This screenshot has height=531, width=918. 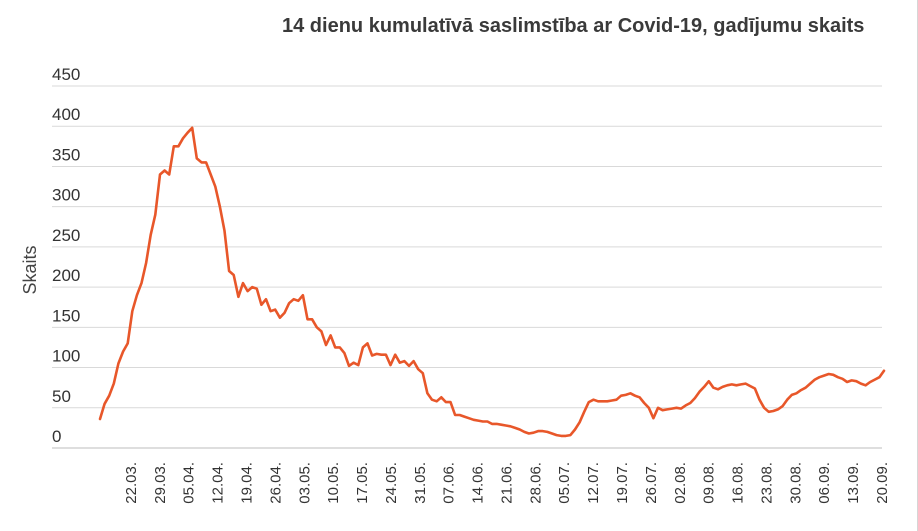 What do you see at coordinates (66, 235) in the screenshot?
I see `y-tick-label: 250` at bounding box center [66, 235].